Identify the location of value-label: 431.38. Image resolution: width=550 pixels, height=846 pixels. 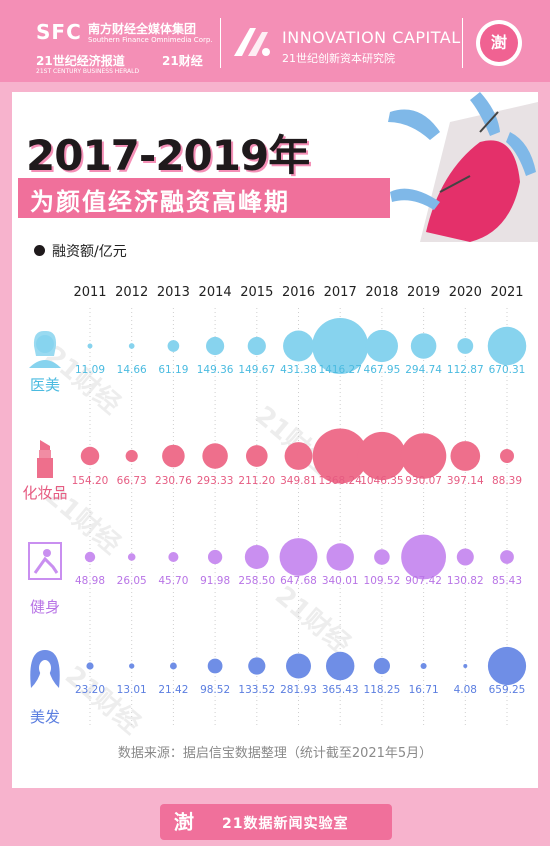
(298, 370).